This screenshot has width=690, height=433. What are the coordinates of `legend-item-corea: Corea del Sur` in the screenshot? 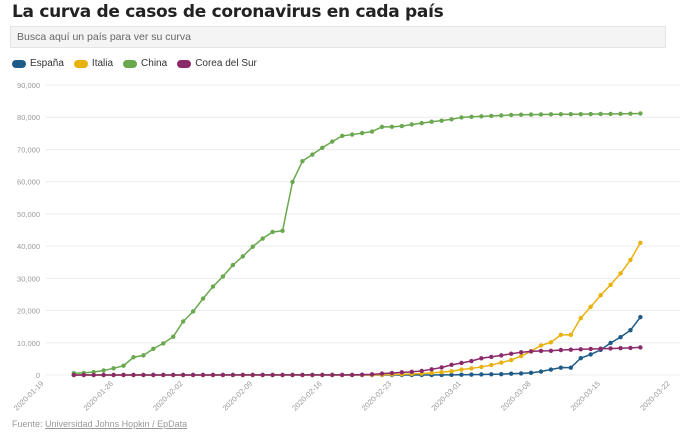 It's located at (217, 63).